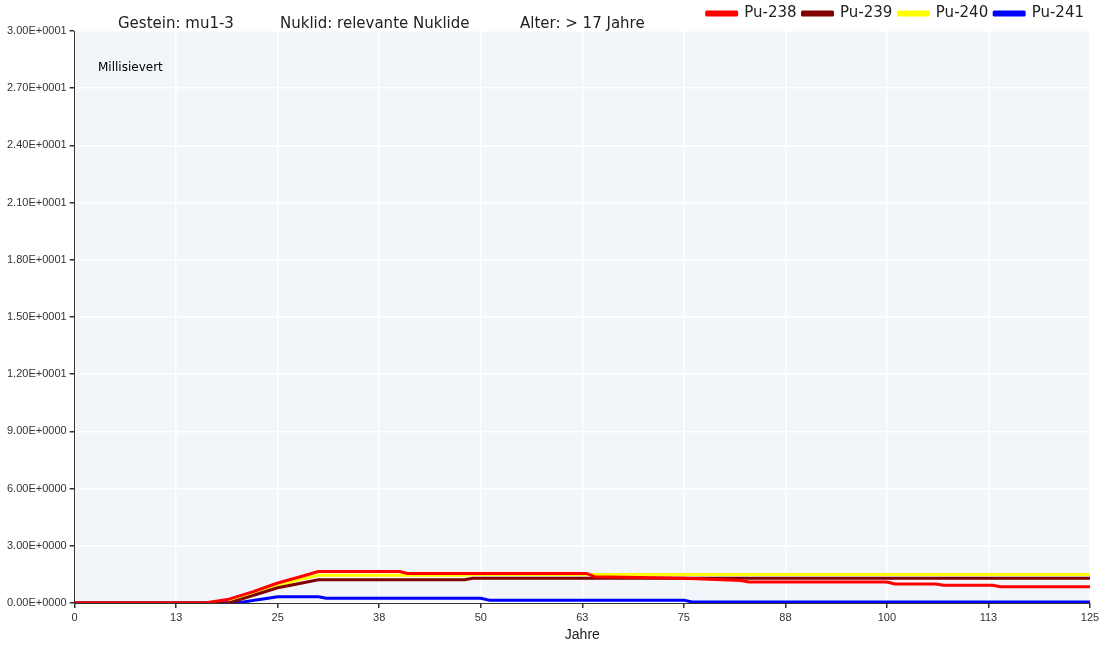 Image resolution: width=1106 pixels, height=648 pixels. Describe the element at coordinates (277, 616) in the screenshot. I see `x-tick-label: 25` at that location.